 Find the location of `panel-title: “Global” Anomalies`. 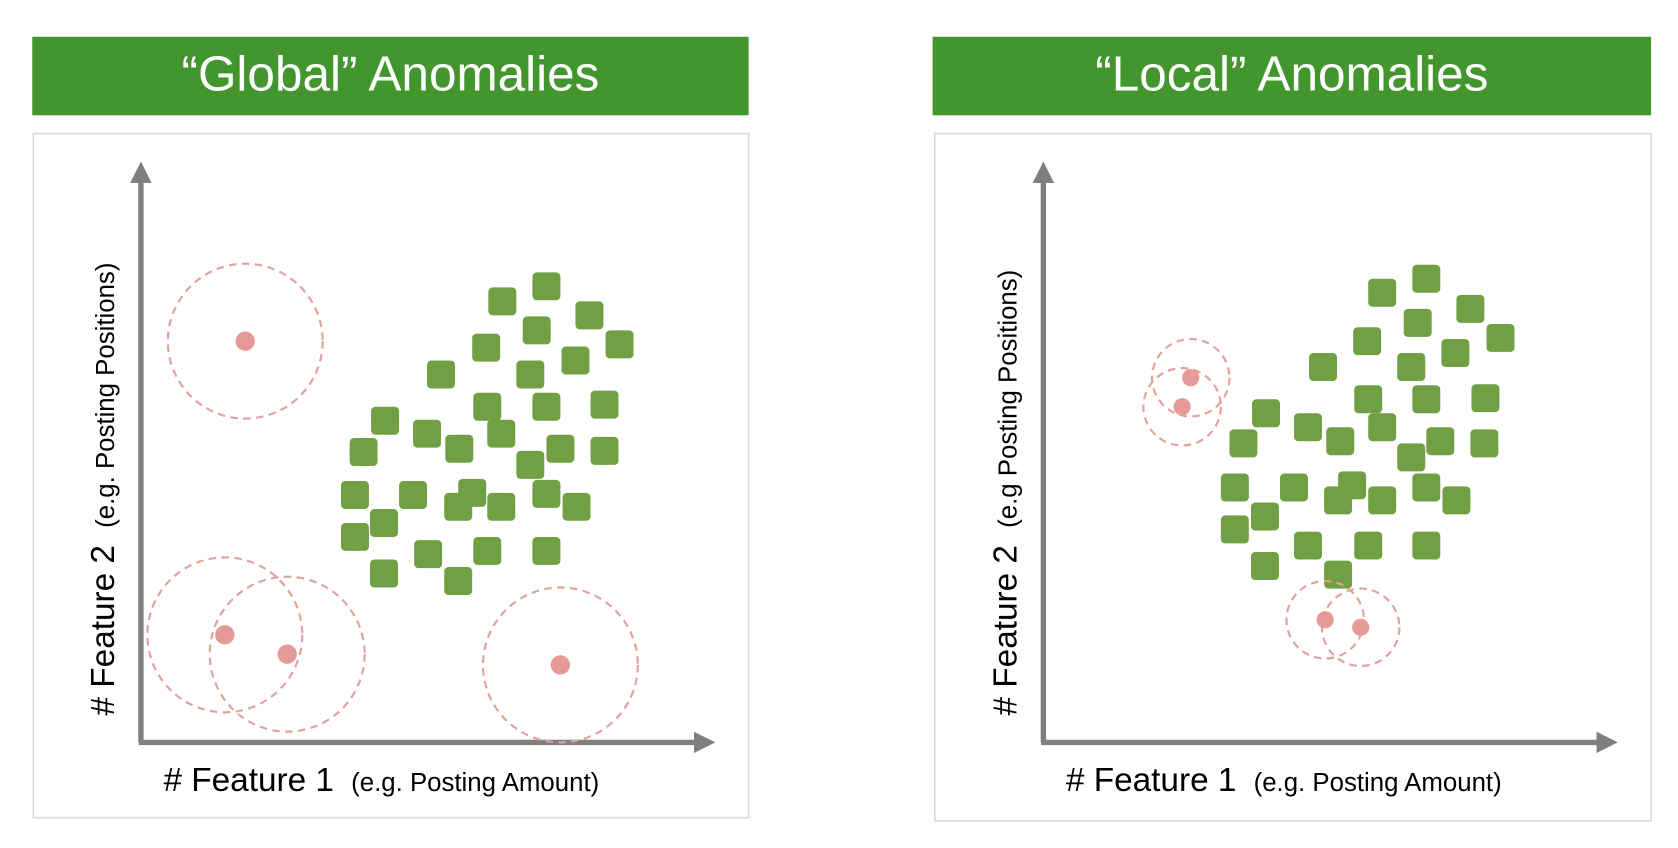

panel-title: “Global” Anomalies is located at coordinates (390, 74).